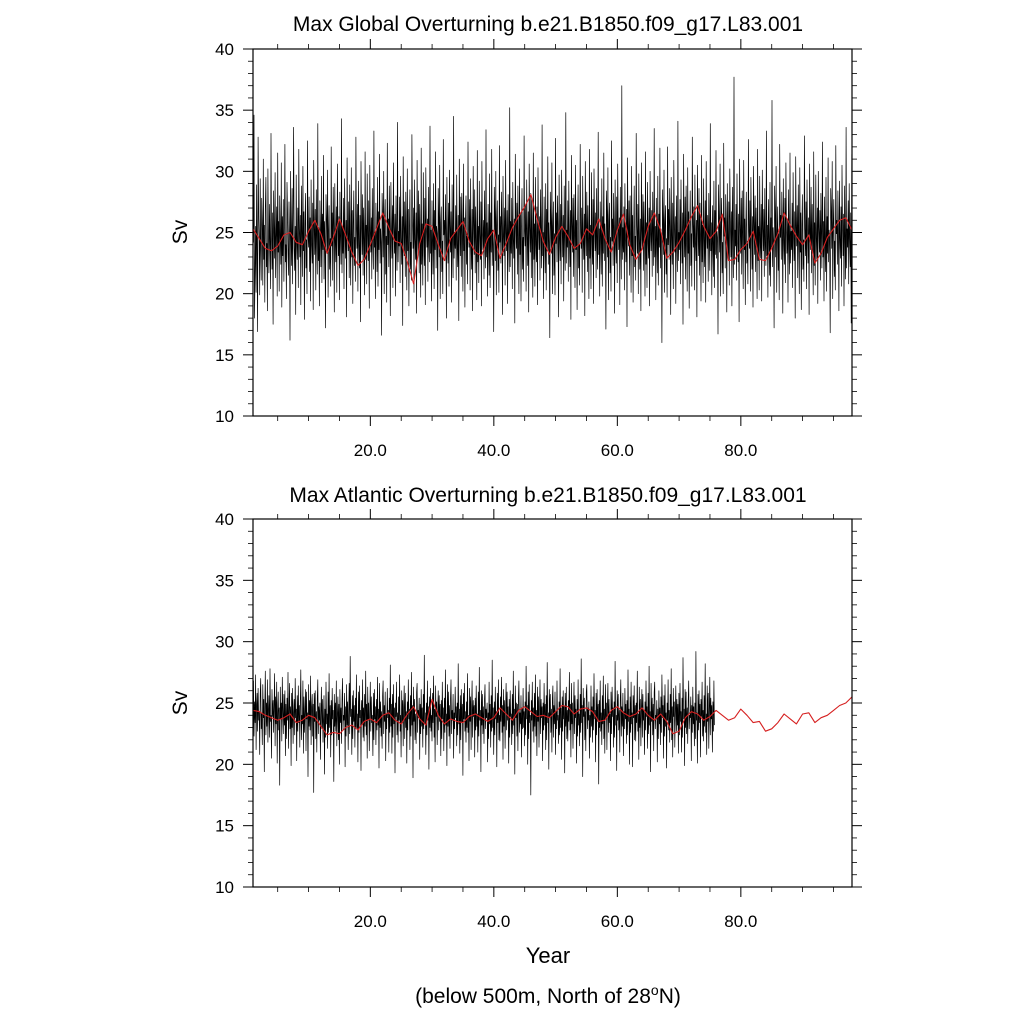  Describe the element at coordinates (533, 996) in the screenshot. I see `footnote-prefix: (below 500m, North of 28` at that location.